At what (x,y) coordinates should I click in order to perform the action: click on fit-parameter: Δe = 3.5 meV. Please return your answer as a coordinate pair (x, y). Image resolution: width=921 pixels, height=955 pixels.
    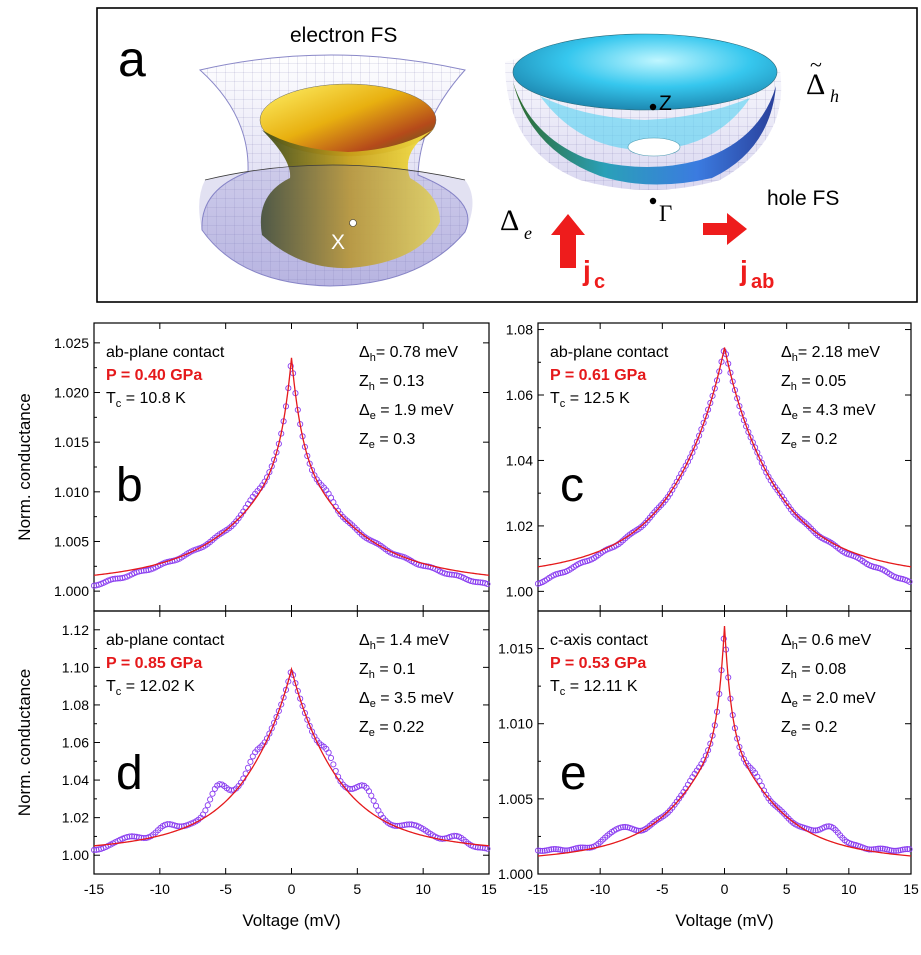
    Looking at the image, I should click on (406, 700).